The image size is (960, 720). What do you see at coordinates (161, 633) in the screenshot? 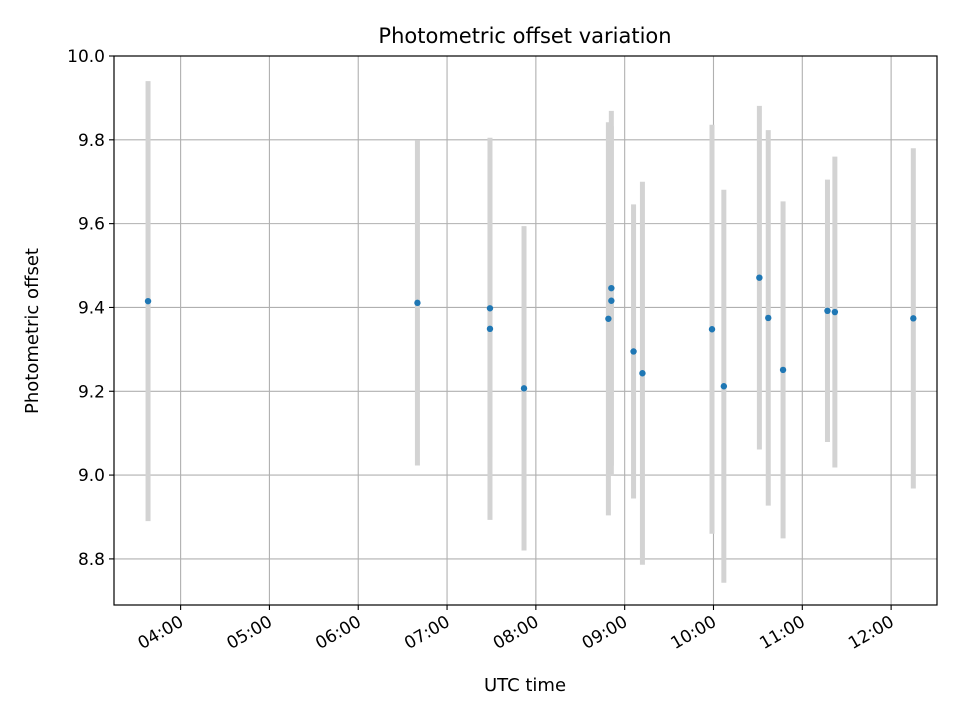
I see `x-tick-label: 04:00` at bounding box center [161, 633].